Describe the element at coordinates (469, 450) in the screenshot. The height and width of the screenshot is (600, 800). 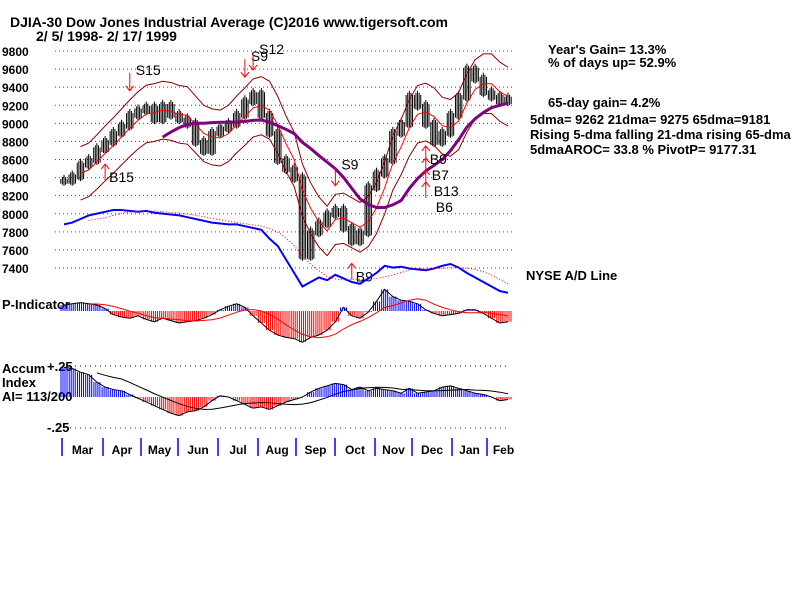
I see `month-label: Jan` at that location.